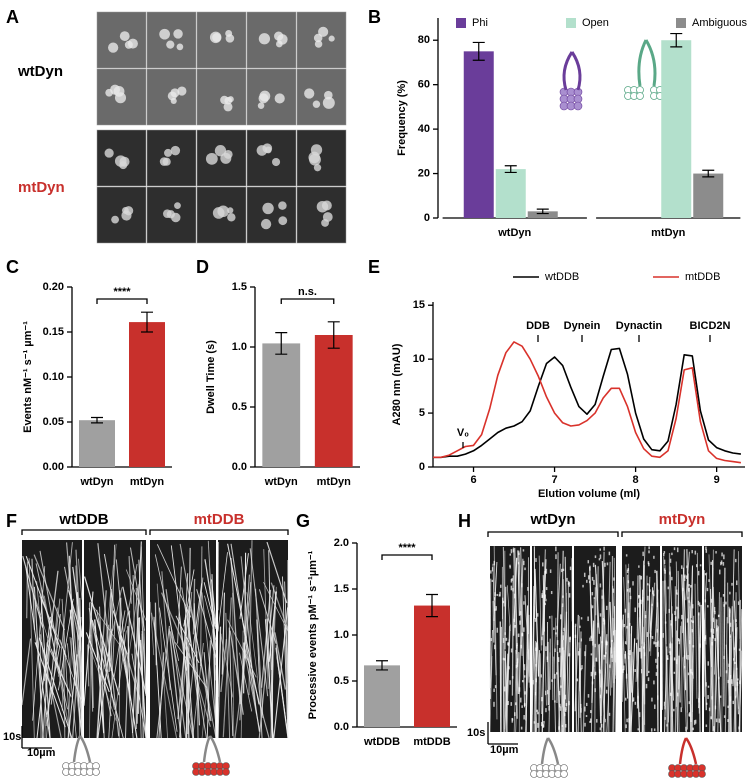 The height and width of the screenshot is (784, 747). What do you see at coordinates (510, 193) in the screenshot?
I see `bar` at bounding box center [510, 193].